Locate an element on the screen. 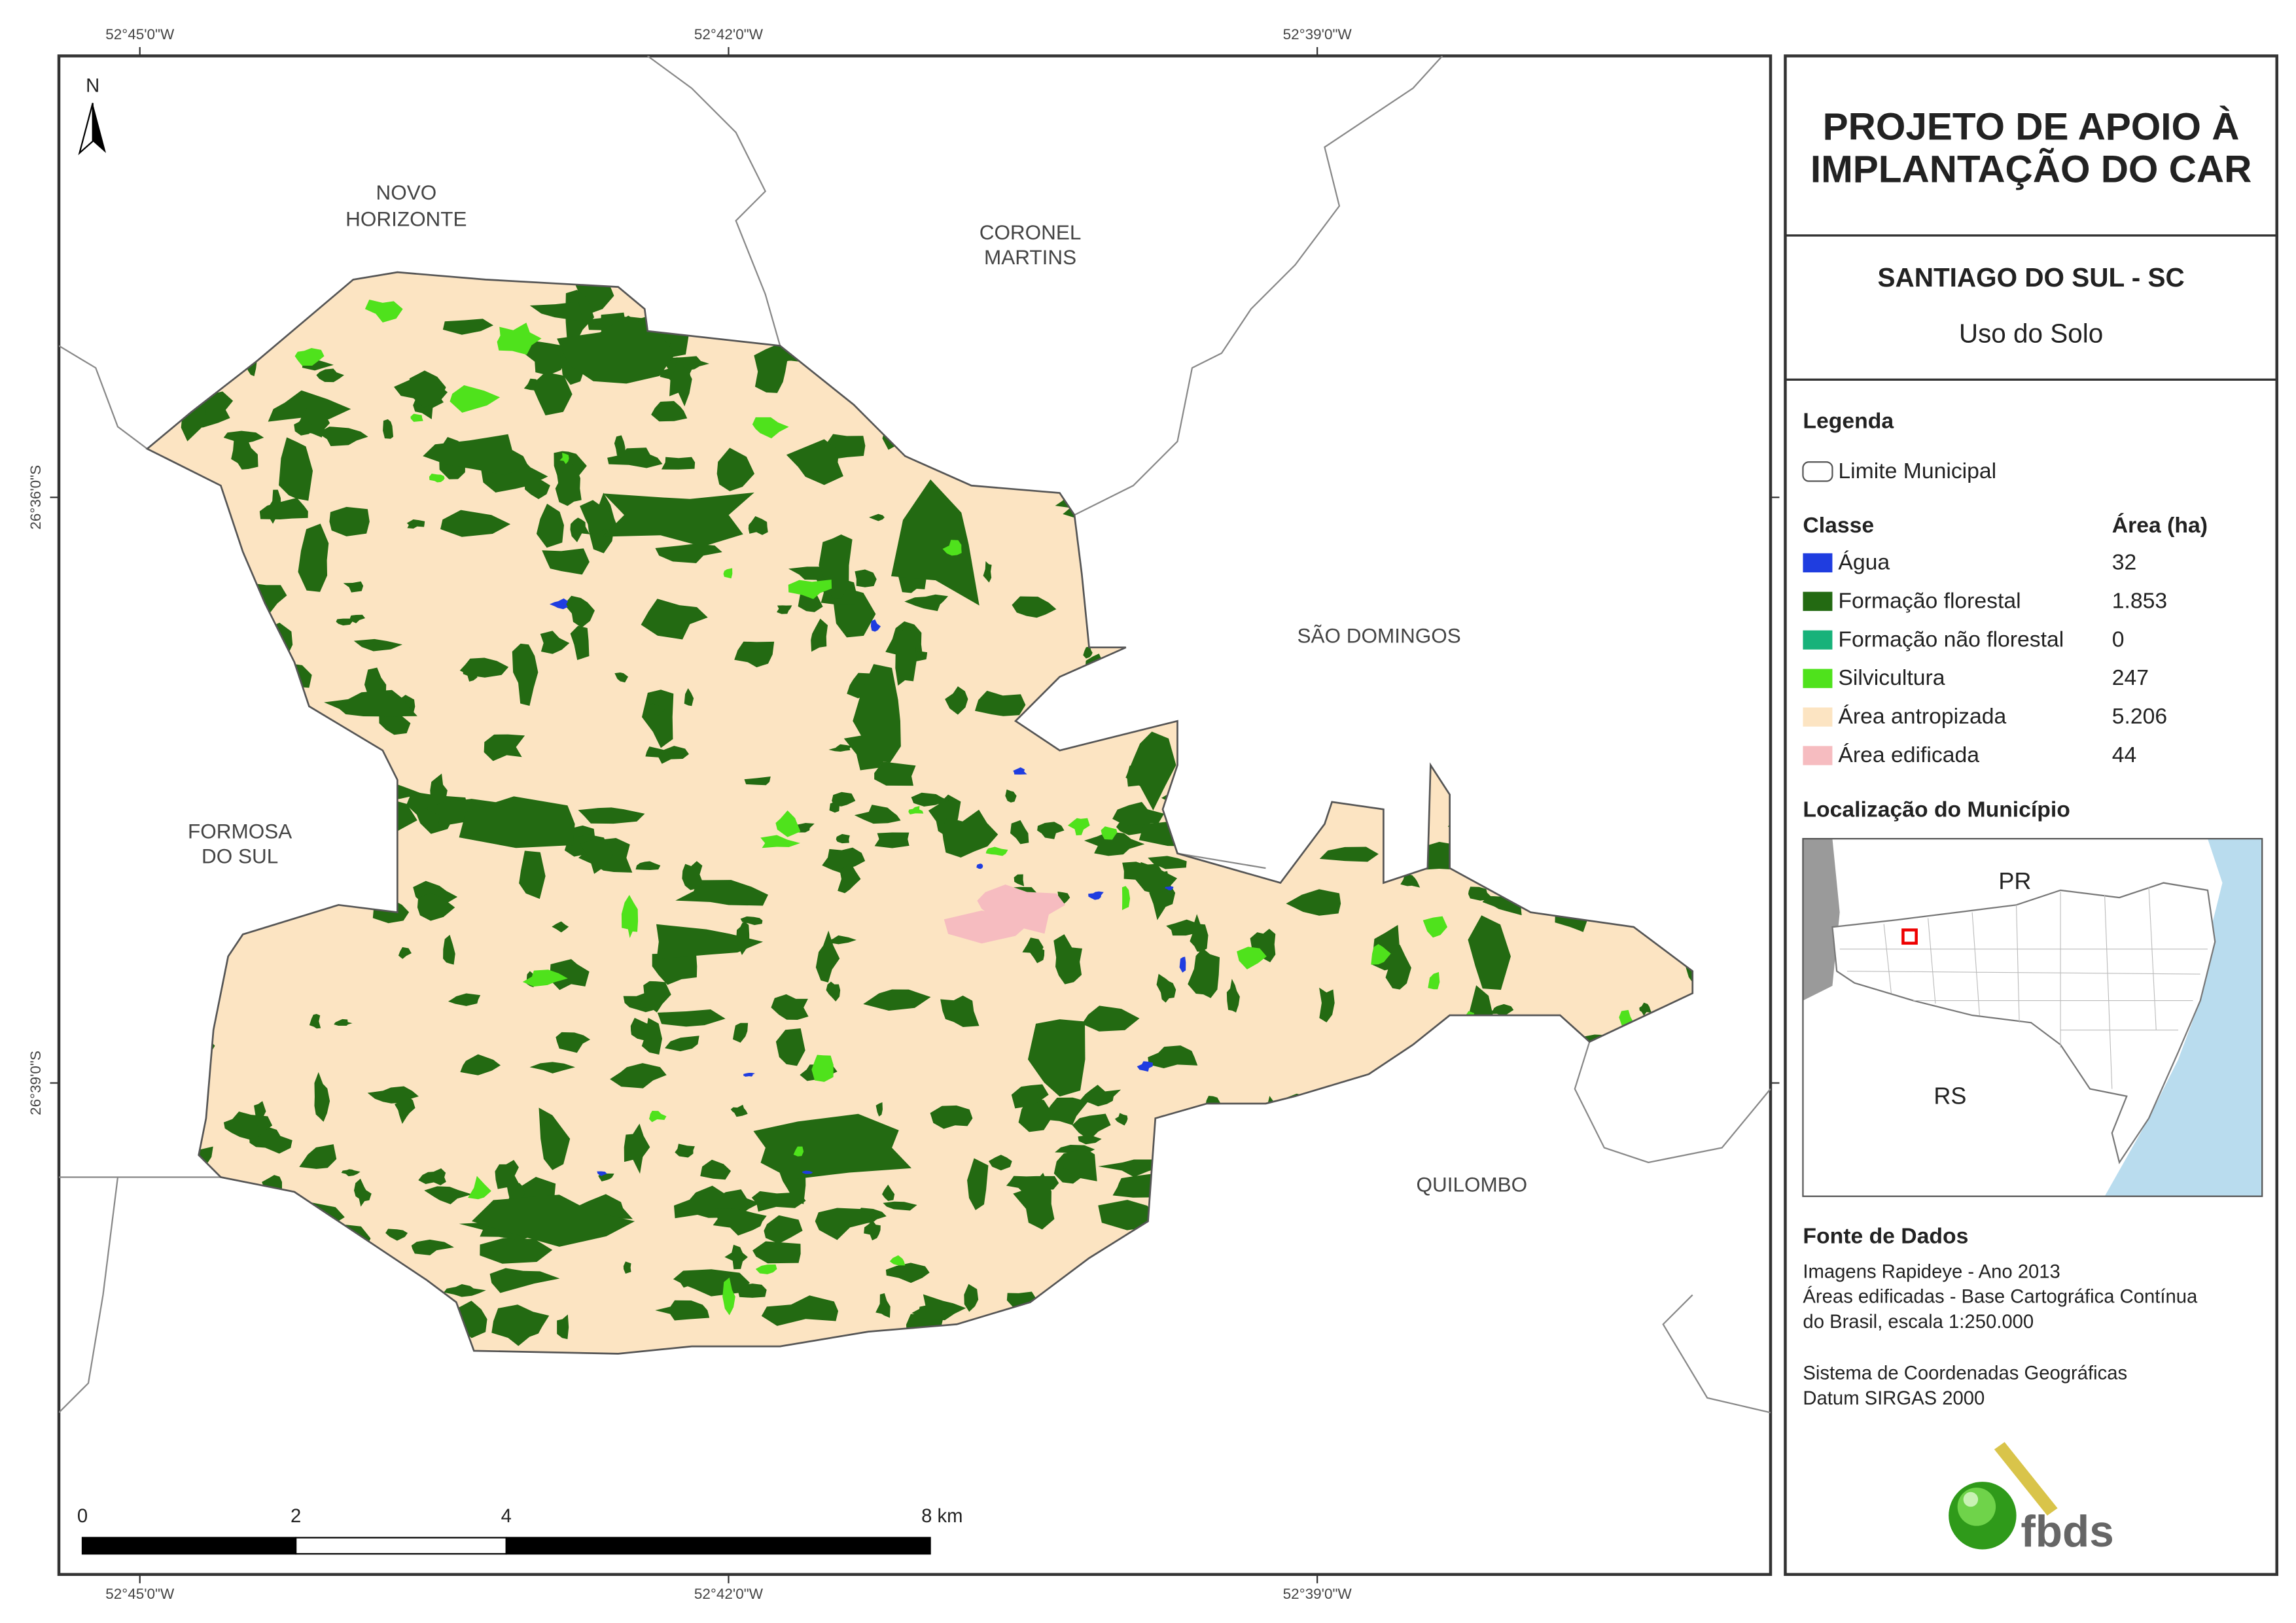 This screenshot has height=1623, width=2296. place-name: CORONEL is located at coordinates (1031, 232).